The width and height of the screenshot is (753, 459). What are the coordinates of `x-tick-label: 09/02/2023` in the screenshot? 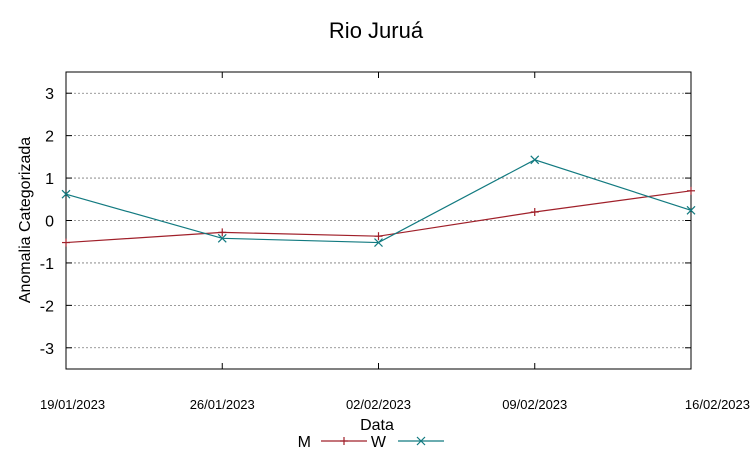 It's located at (534, 404).